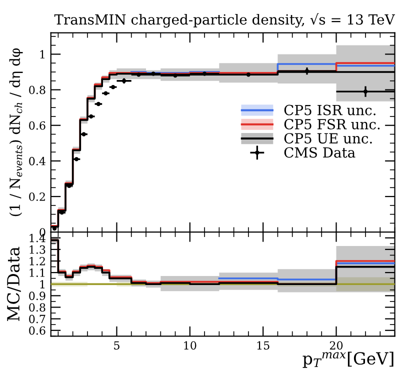 Image resolution: width=407 pixels, height=369 pixels. What do you see at coordinates (330, 110) in the screenshot?
I see `legend-label: CP5 ISR unc.` at bounding box center [330, 110].